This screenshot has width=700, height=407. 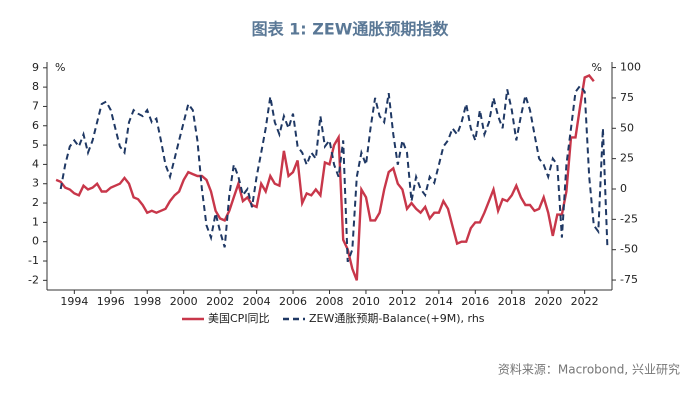 I want to click on y-tick-label: 3, so click(x=35, y=183).